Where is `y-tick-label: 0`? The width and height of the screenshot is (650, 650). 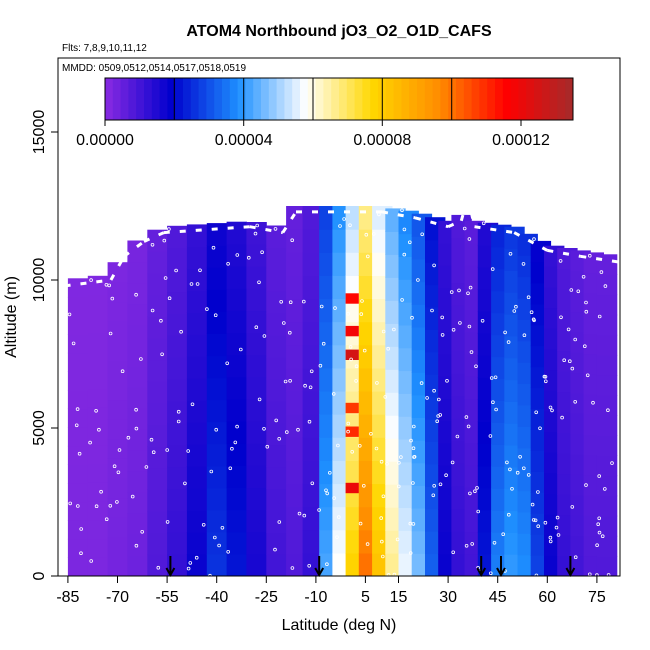 y-tick-label: 0 is located at coordinates (39, 575).